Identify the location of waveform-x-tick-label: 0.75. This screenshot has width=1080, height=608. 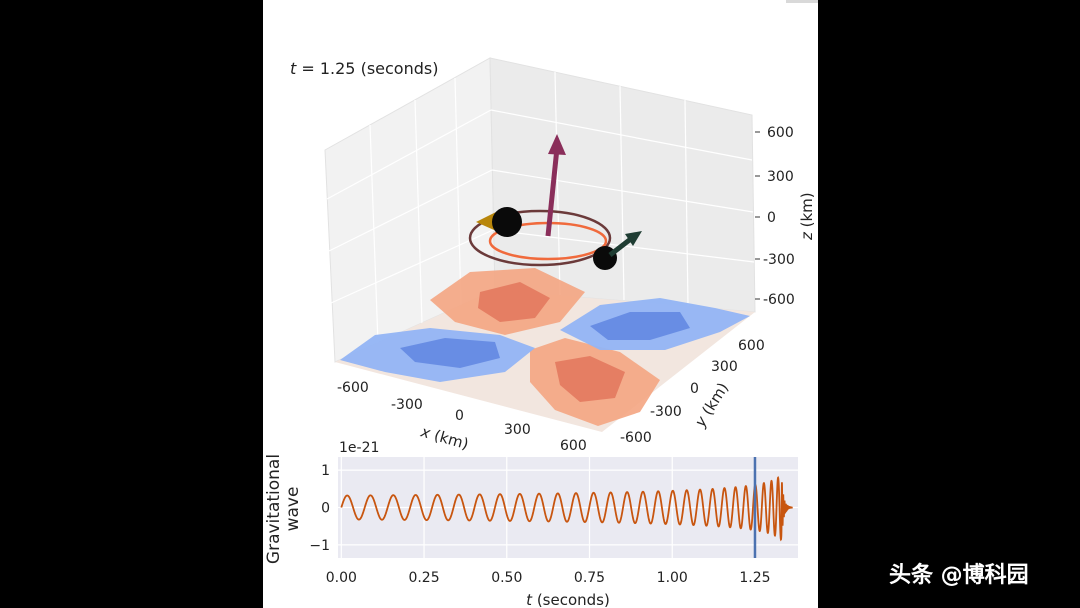
(589, 578).